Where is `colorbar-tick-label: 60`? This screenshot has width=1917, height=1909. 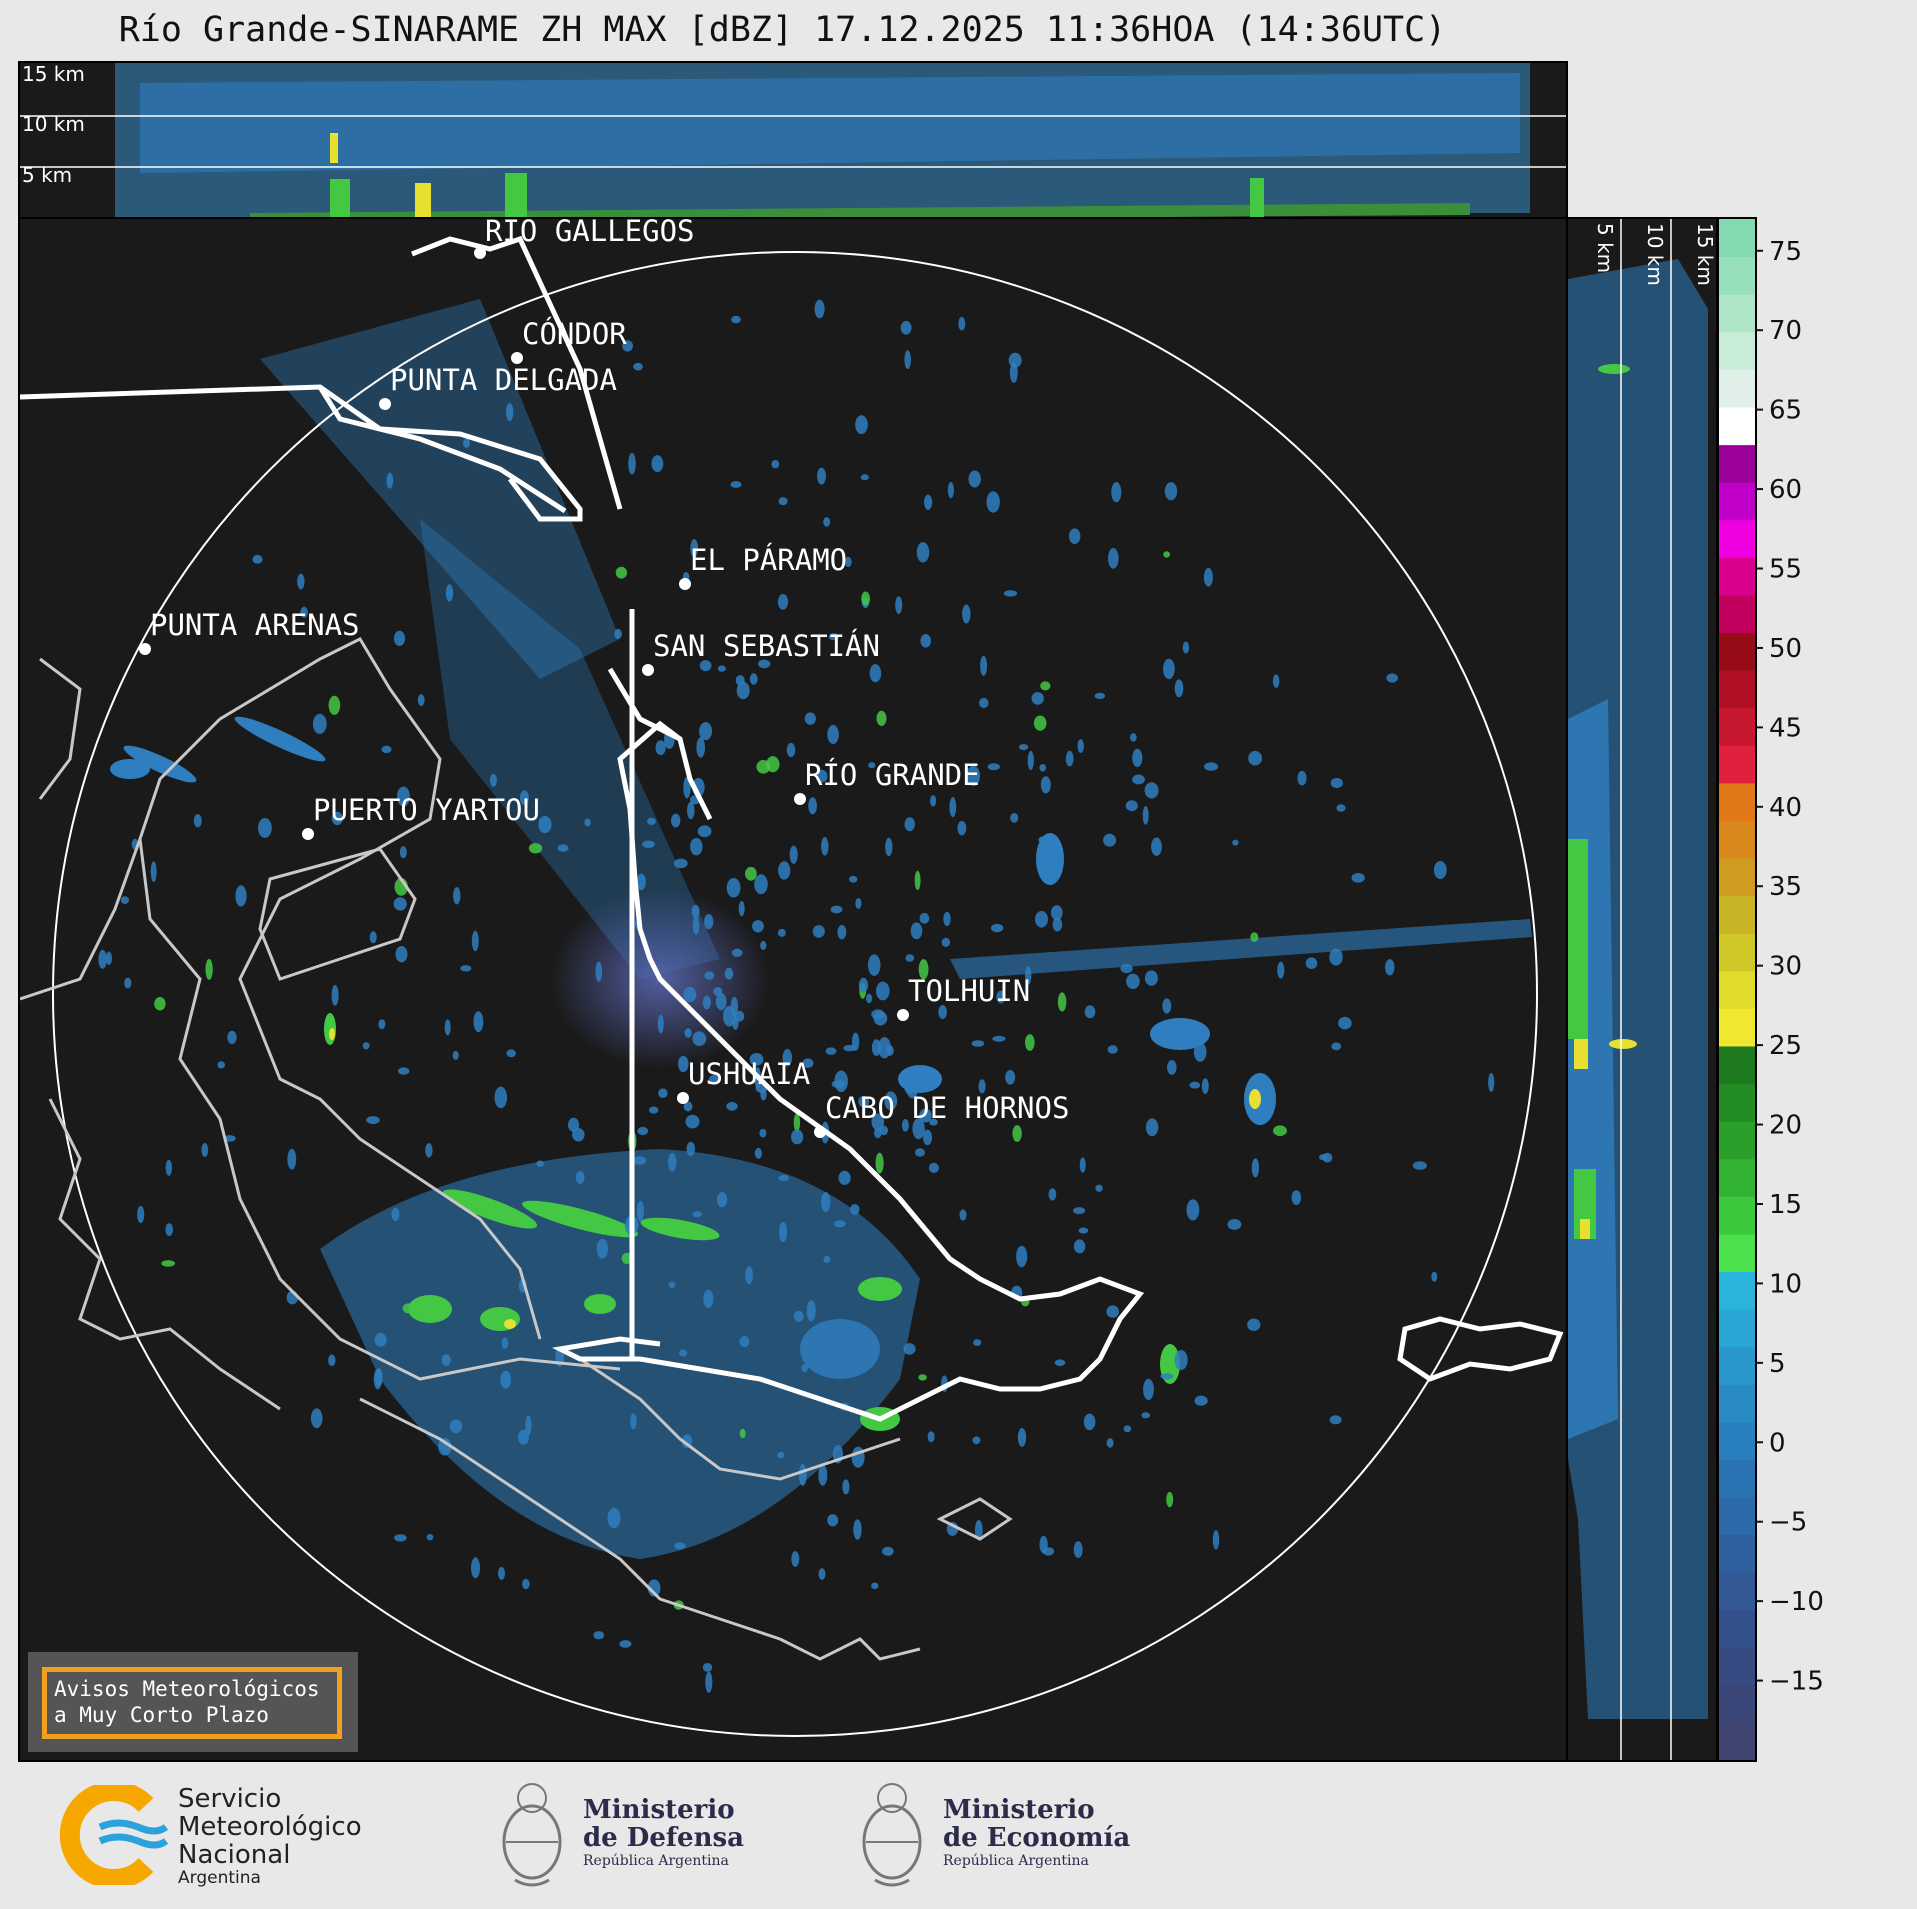 colorbar-tick-label: 60 is located at coordinates (1785, 490).